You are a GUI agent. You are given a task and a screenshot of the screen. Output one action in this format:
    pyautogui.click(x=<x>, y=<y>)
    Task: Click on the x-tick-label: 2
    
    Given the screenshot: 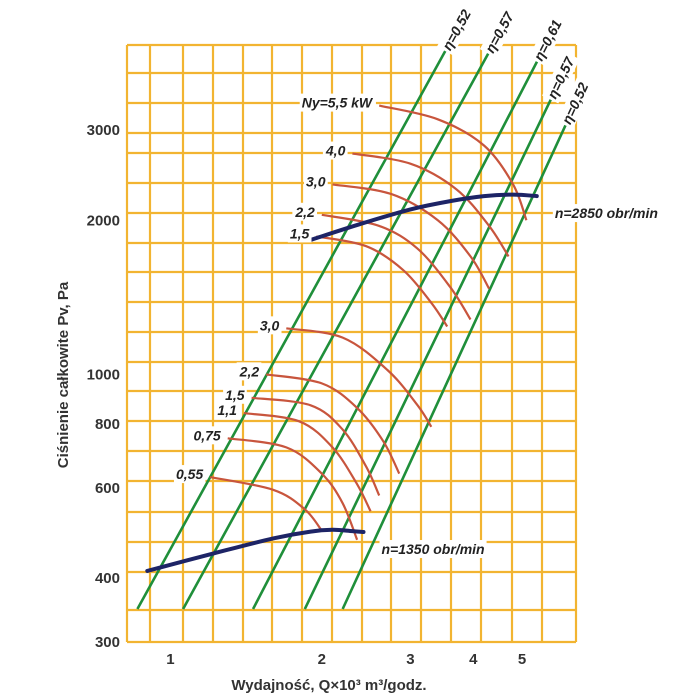 What is the action you would take?
    pyautogui.click(x=322, y=659)
    